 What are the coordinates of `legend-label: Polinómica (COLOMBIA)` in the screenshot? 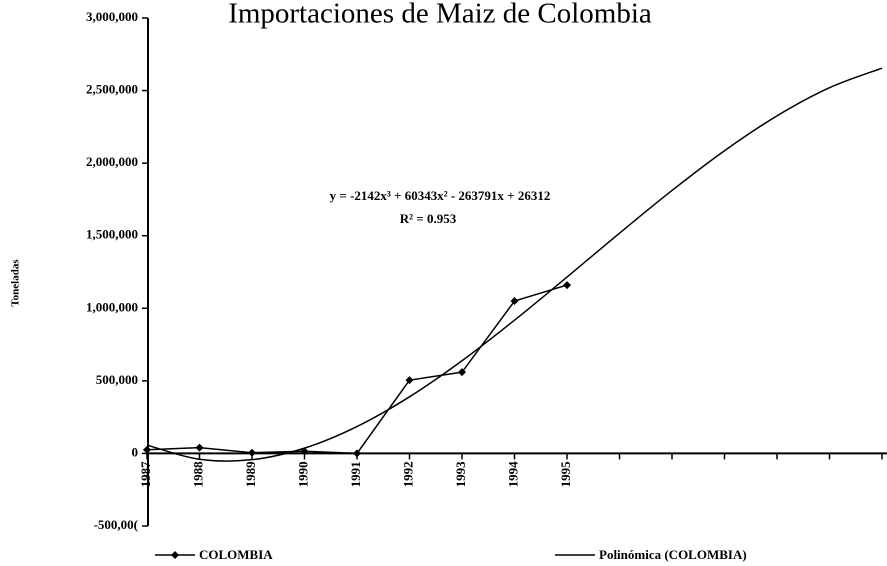 It's located at (673, 554).